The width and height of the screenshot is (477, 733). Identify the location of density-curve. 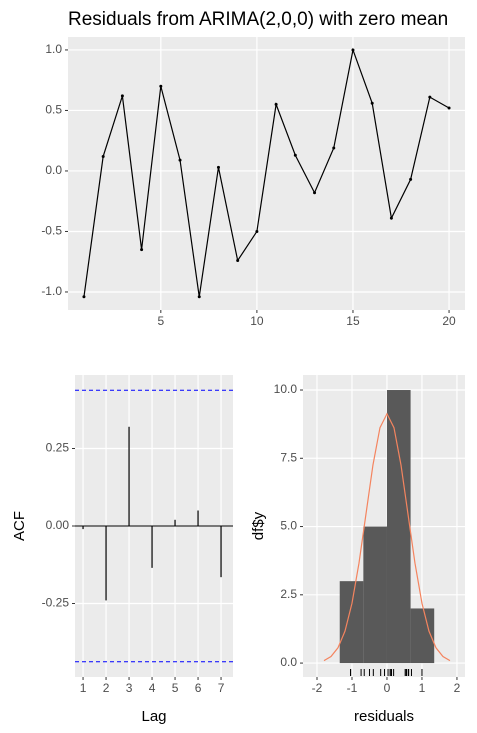
(387, 537).